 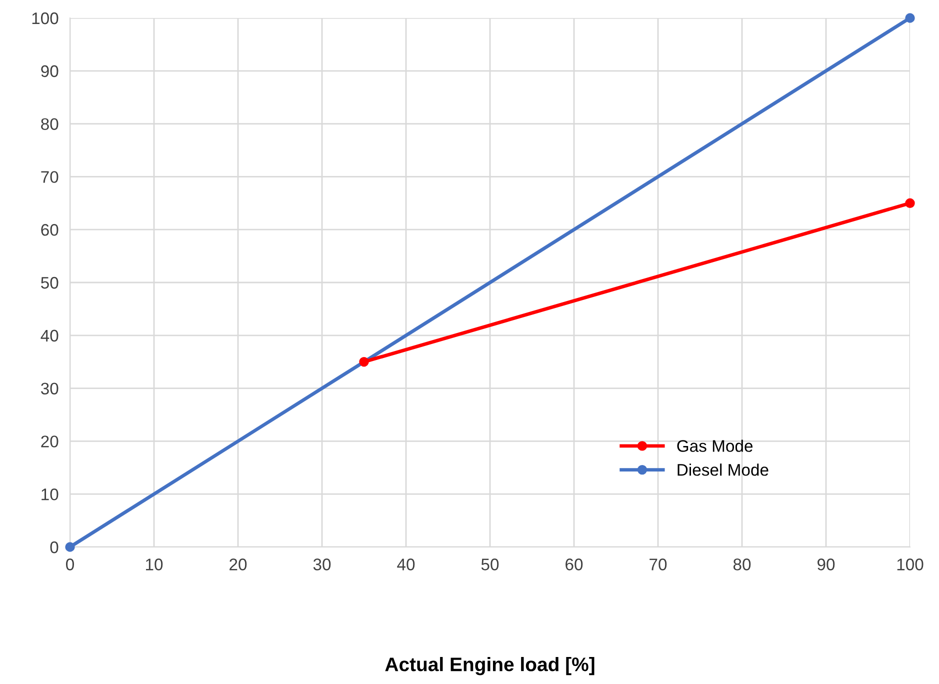 I want to click on x-tick-label: 30, so click(x=322, y=564).